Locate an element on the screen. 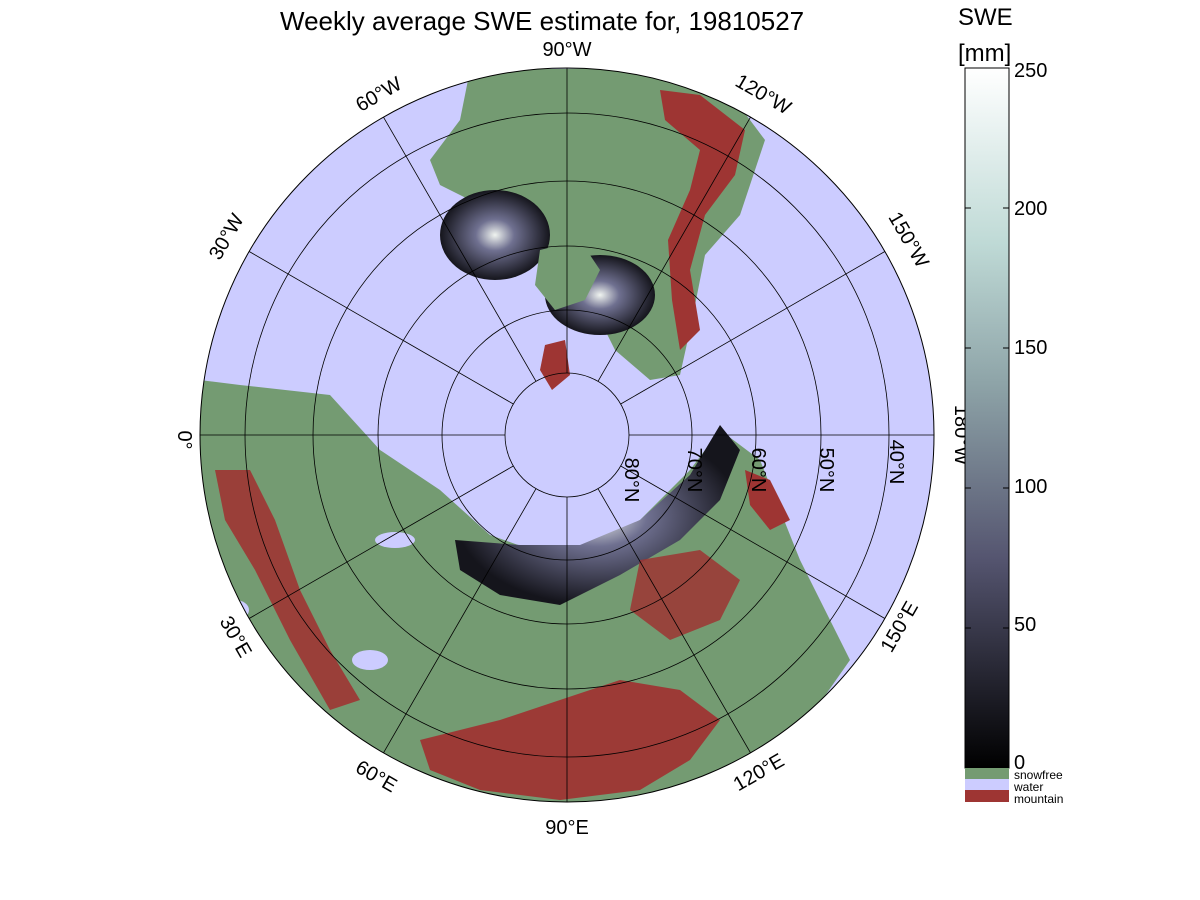 This screenshot has height=900, width=1200. colorbar-tick-200: 200 is located at coordinates (1031, 209).